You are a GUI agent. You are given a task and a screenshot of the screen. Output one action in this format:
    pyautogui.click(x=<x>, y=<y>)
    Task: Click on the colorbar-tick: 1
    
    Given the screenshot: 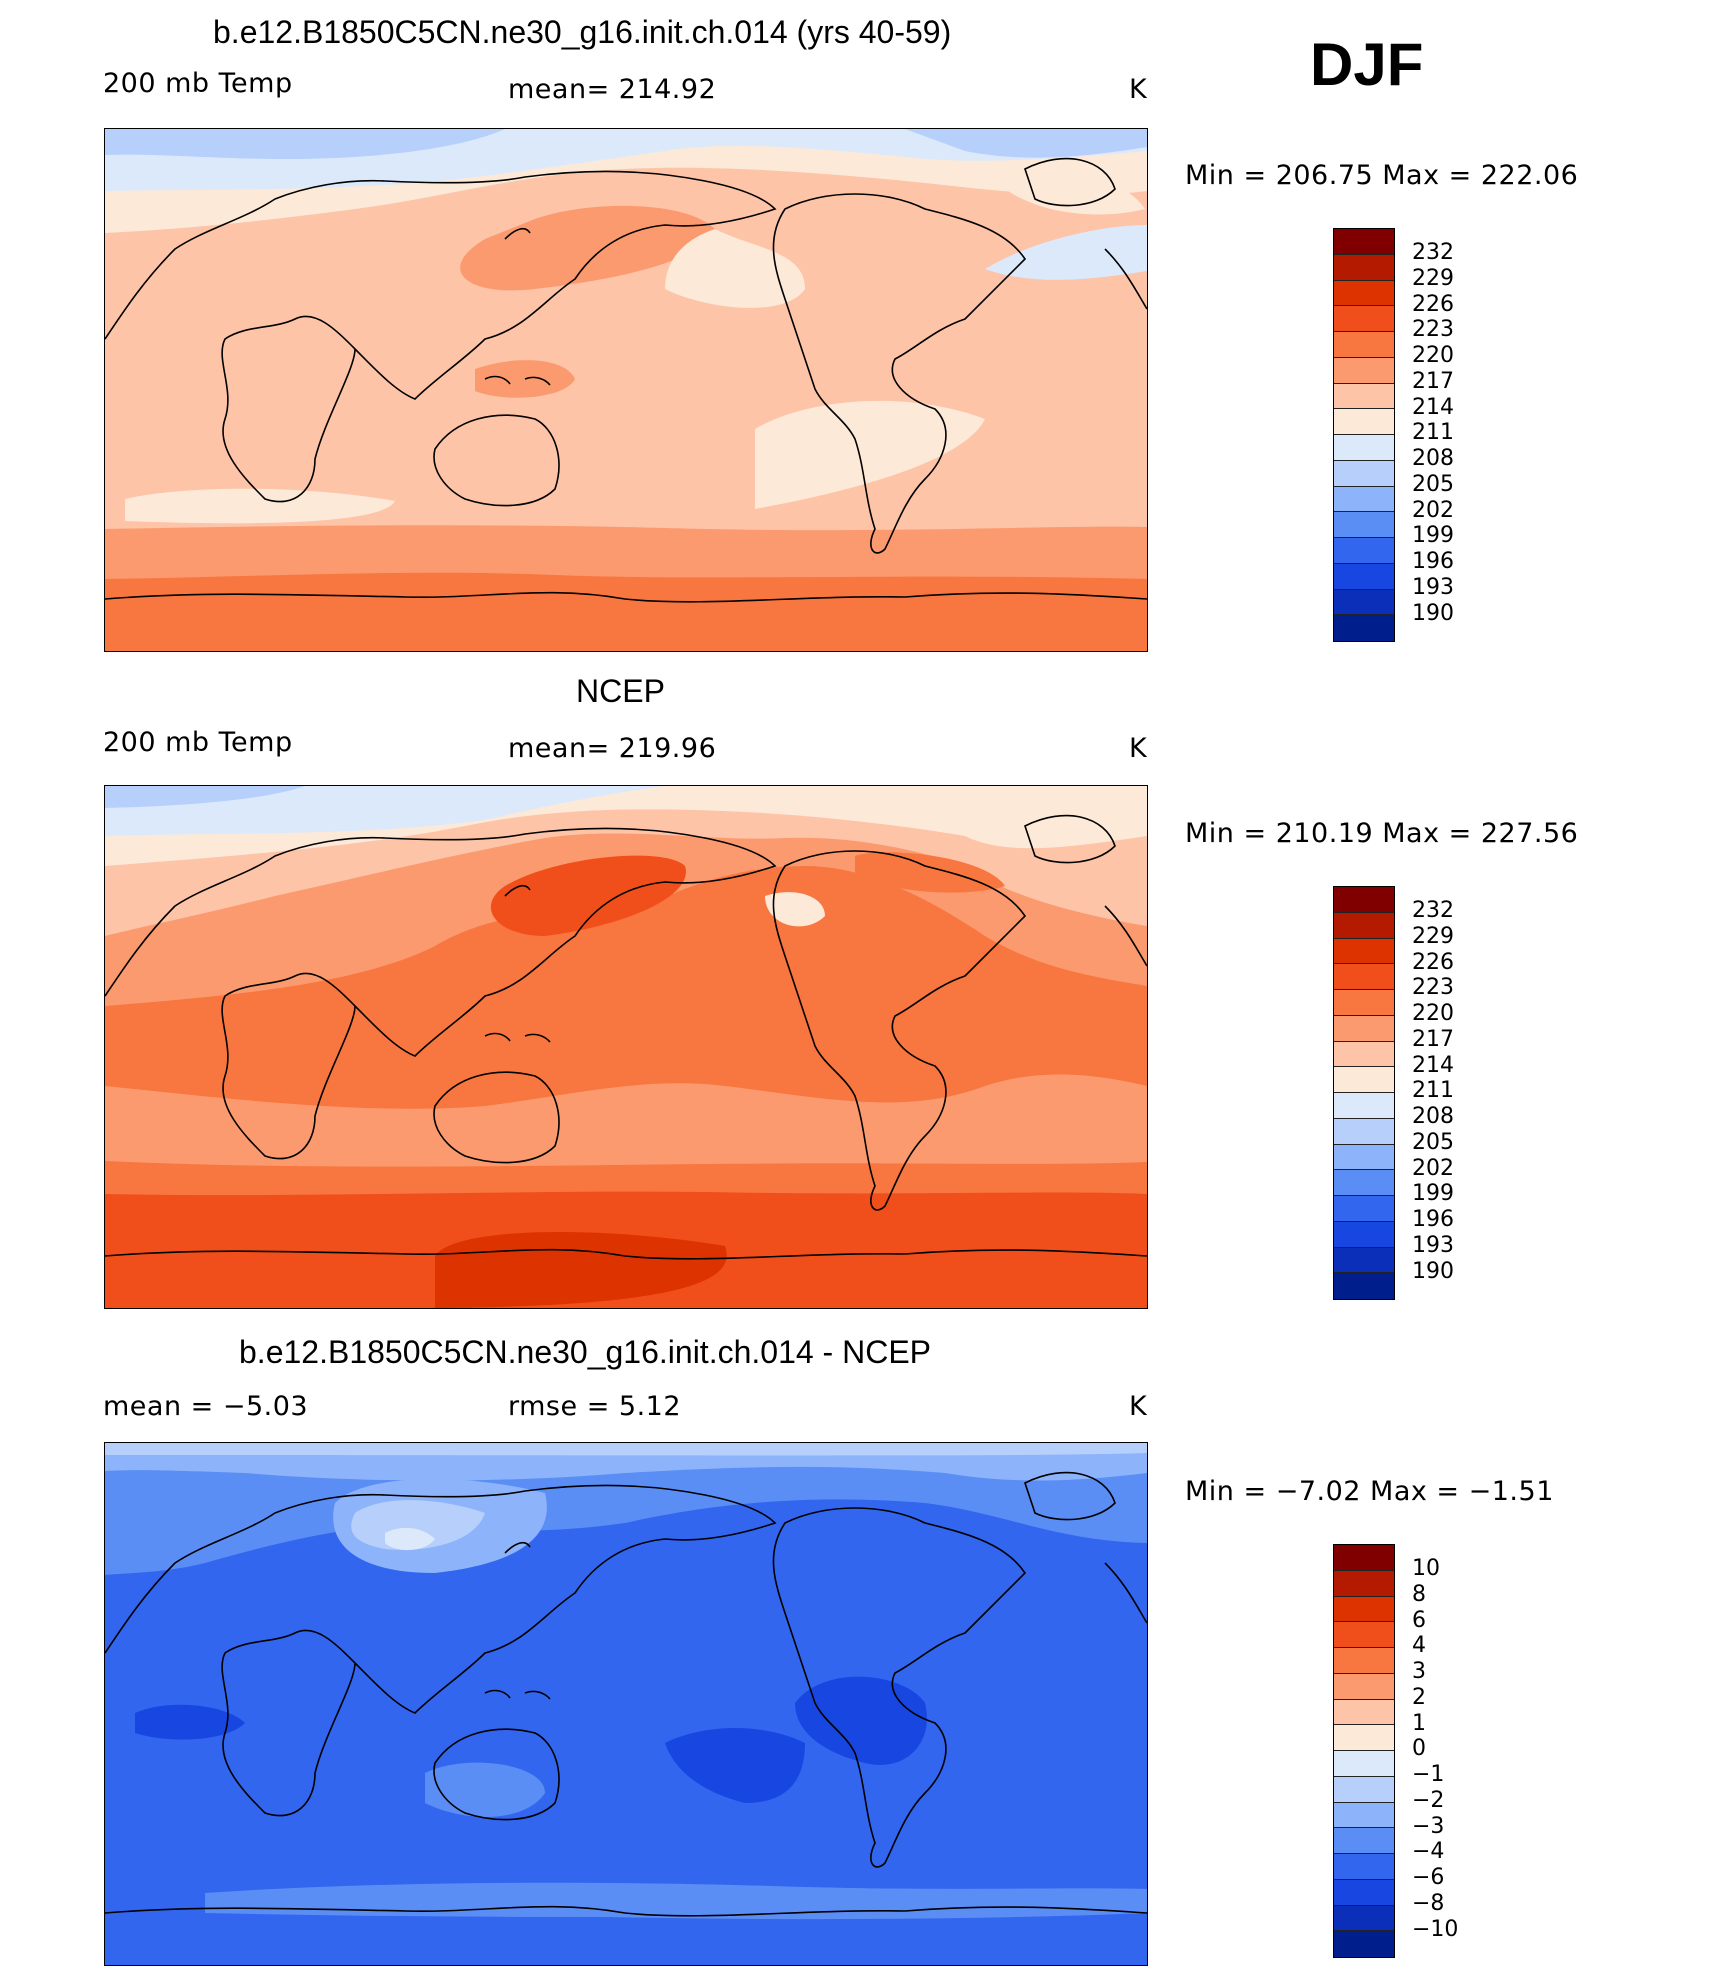 What is the action you would take?
    pyautogui.click(x=1419, y=1723)
    